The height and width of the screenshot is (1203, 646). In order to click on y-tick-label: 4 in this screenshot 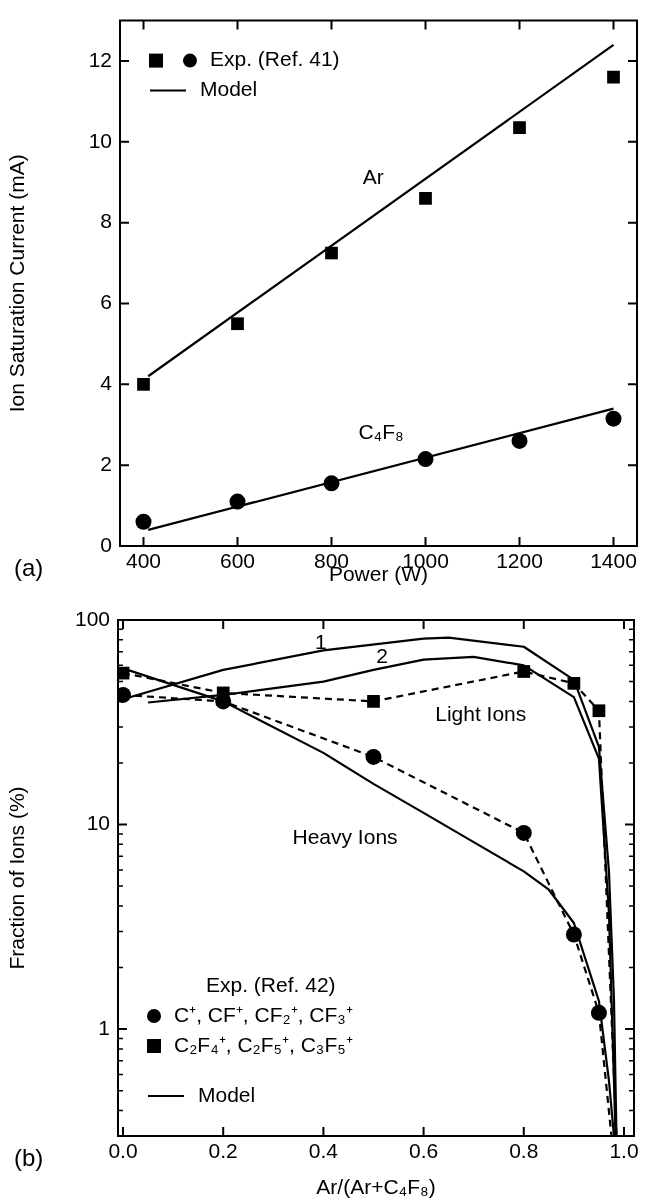, I will do `click(106, 383)`.